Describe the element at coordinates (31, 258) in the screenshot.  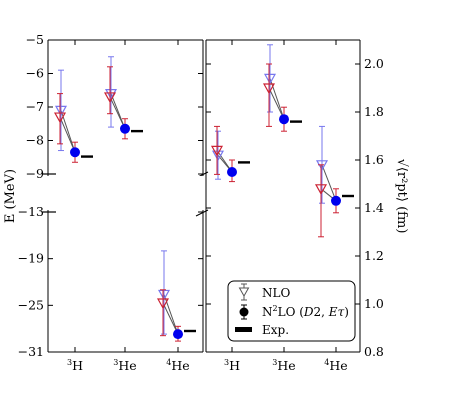
I see `energy-ytick-label: −19` at that location.